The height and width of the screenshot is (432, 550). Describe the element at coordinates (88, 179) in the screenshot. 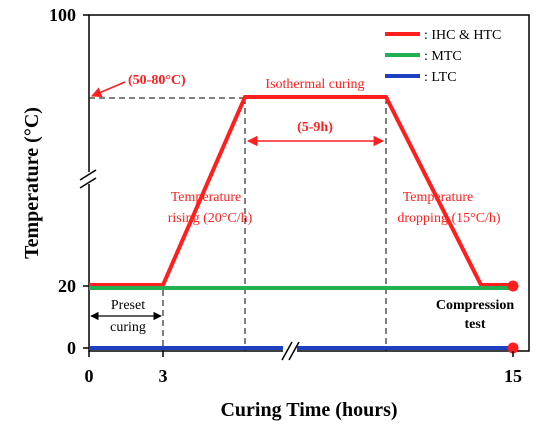

I see `y-axis-break` at that location.